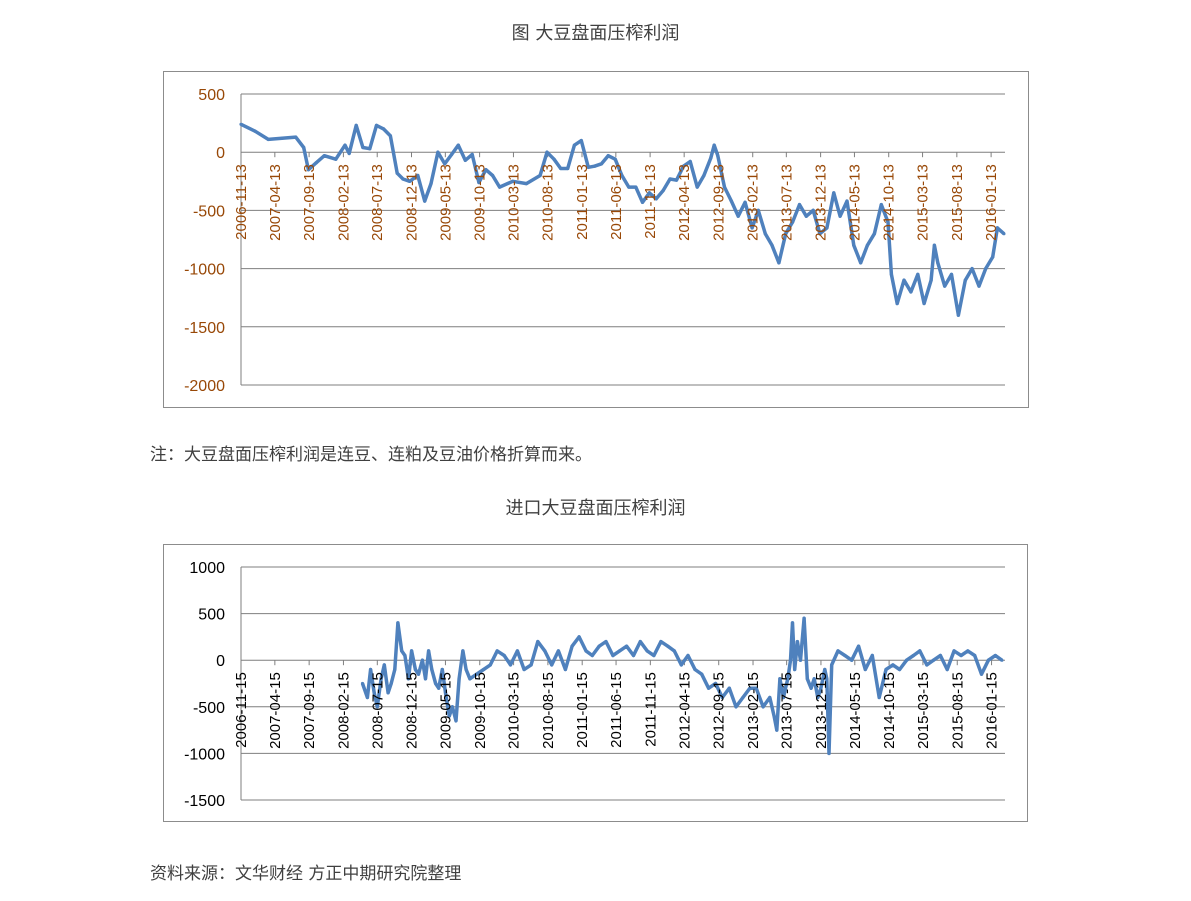  I want to click on chart2-series-line, so click(681, 686).